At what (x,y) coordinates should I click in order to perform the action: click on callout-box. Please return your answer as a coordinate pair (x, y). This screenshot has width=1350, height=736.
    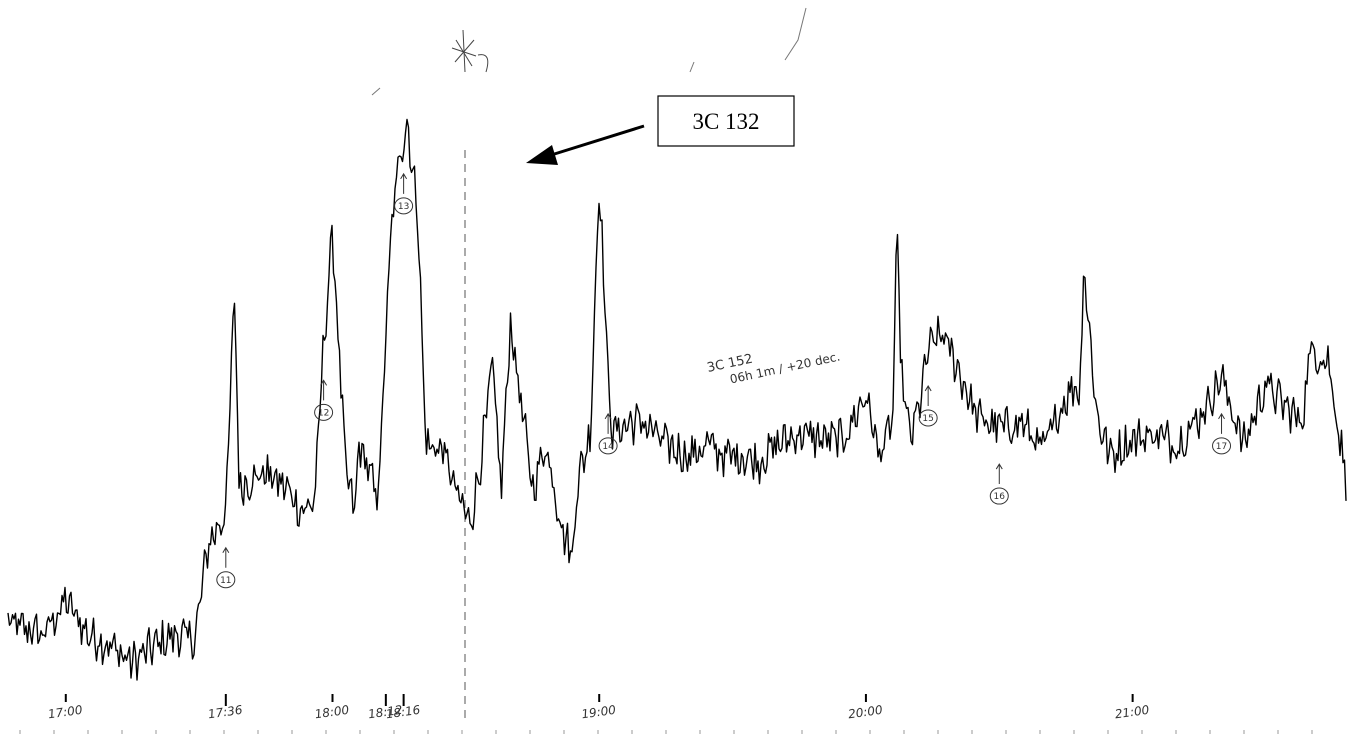
    Looking at the image, I should click on (726, 121).